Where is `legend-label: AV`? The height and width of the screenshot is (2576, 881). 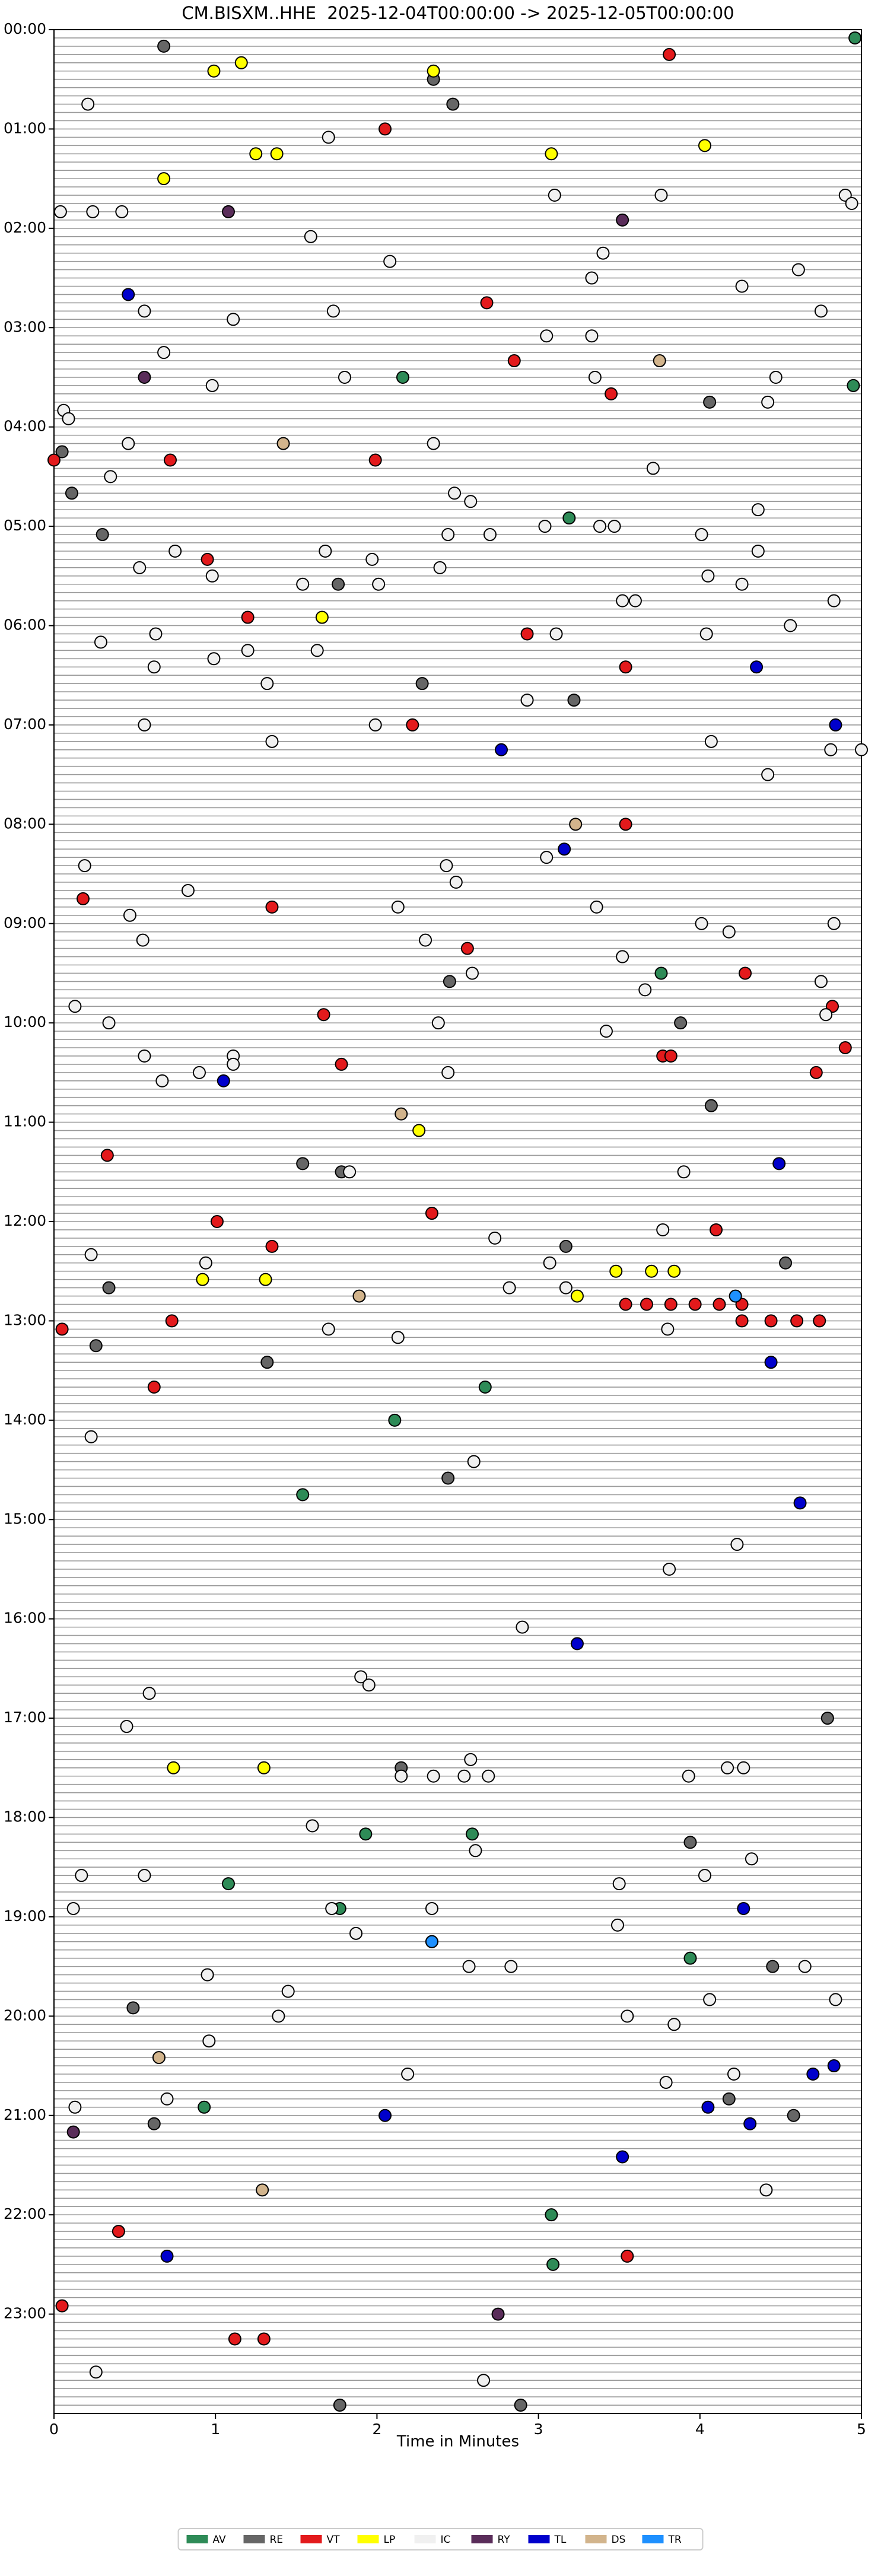
legend-label: AV is located at coordinates (220, 2540).